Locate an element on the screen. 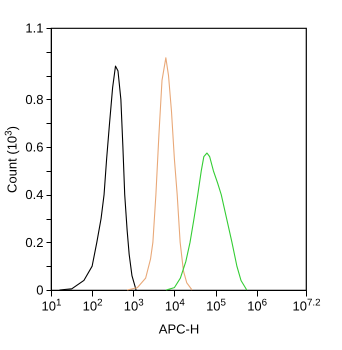 This screenshot has height=350, width=342. y-tick-label: 0.6 is located at coordinates (34, 147).